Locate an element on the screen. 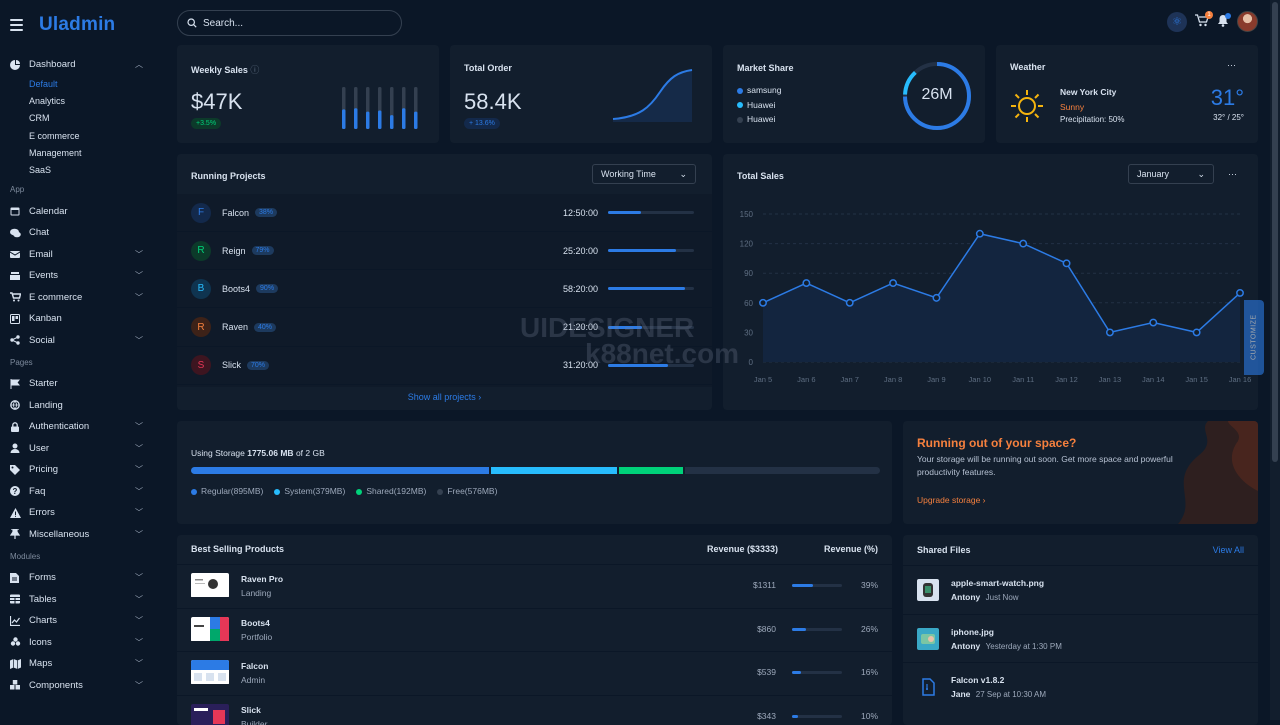 Image resolution: width=1280 pixels, height=725 pixels. sidebar-item-starter: Starter is located at coordinates (77, 384).